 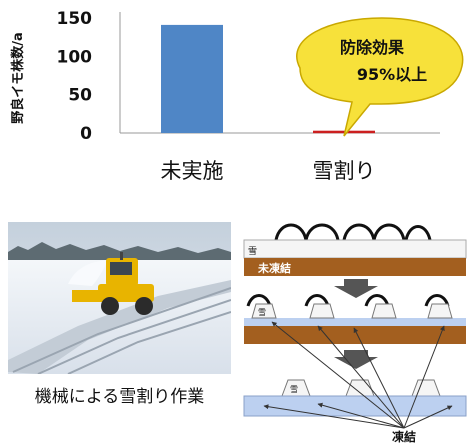 What do you see at coordinates (192, 171) in the screenshot?
I see `x-tick-label: 未実施` at bounding box center [192, 171].